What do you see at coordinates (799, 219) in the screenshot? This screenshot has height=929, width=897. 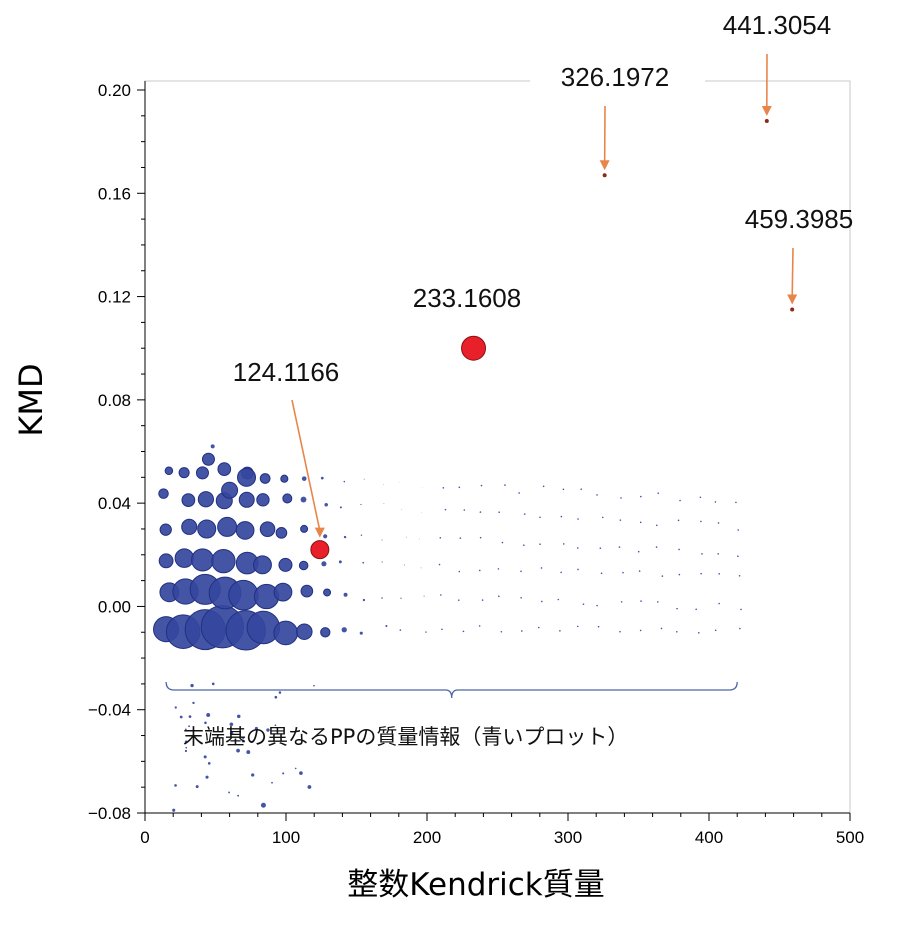 I see `annotation-label: 459.3985` at bounding box center [799, 219].